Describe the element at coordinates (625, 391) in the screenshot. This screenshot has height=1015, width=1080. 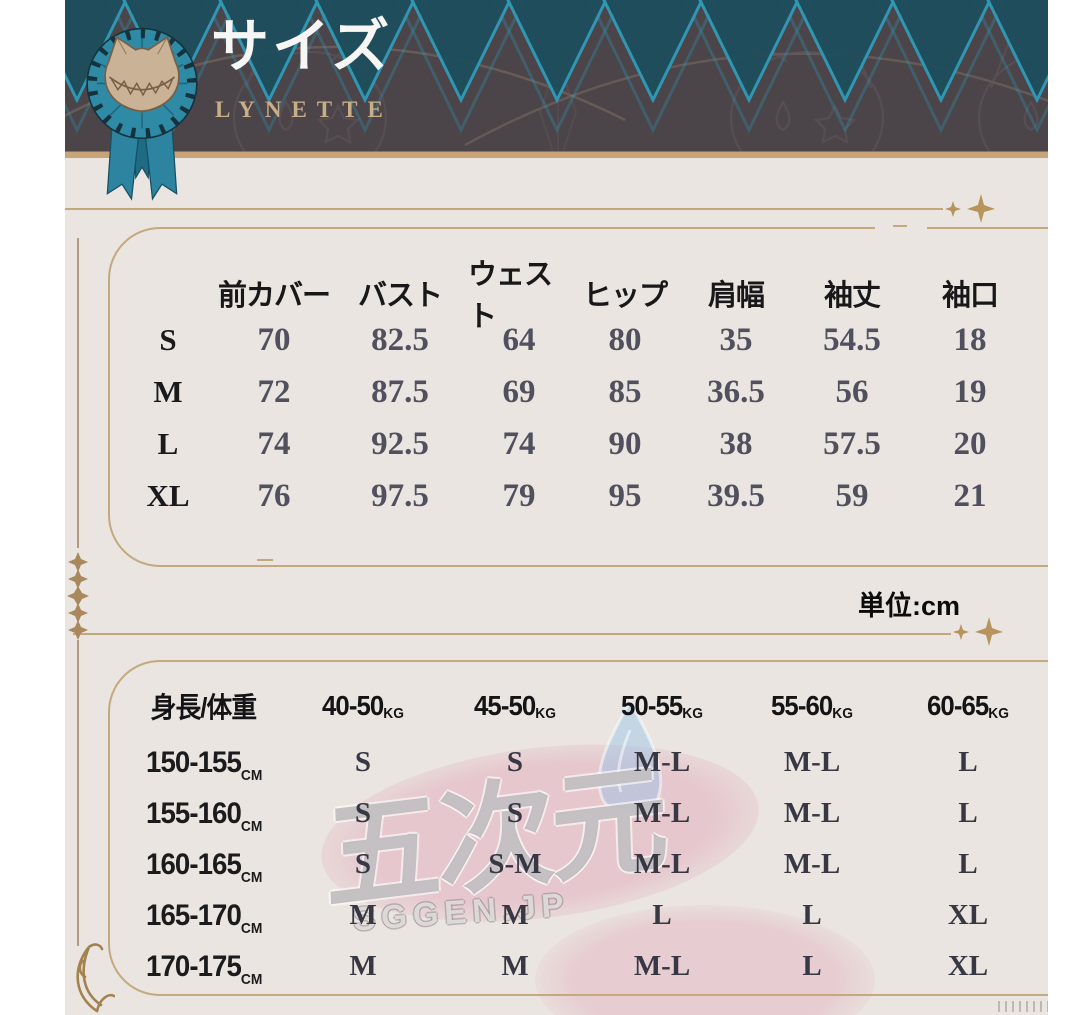
I see `cell: 85` at that location.